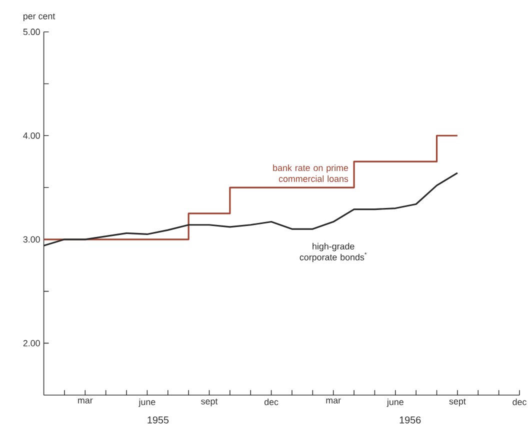  Describe the element at coordinates (31, 32) in the screenshot. I see `y-tick-label: 5.00` at that location.